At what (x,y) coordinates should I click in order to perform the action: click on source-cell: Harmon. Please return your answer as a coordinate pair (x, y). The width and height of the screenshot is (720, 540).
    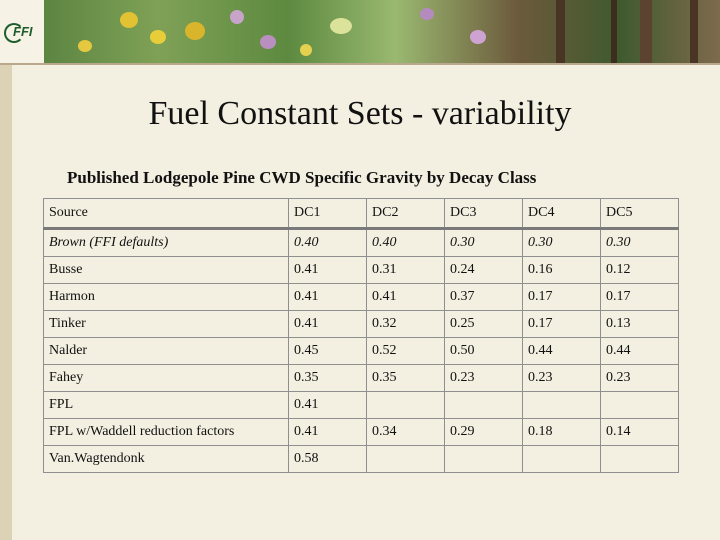
    Looking at the image, I should click on (166, 297).